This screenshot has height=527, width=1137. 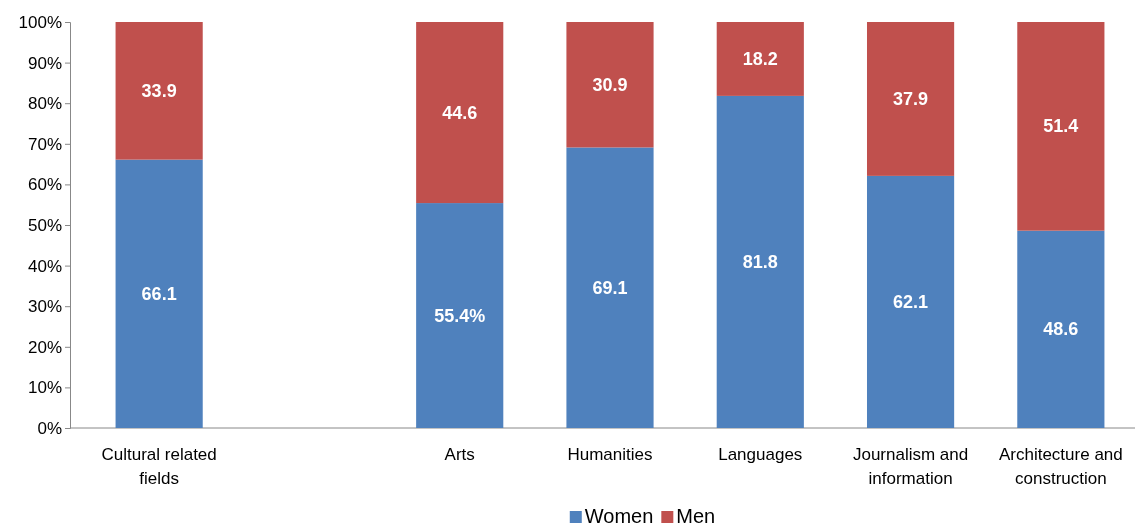 I want to click on y-tick-label: 60%, so click(x=44, y=185).